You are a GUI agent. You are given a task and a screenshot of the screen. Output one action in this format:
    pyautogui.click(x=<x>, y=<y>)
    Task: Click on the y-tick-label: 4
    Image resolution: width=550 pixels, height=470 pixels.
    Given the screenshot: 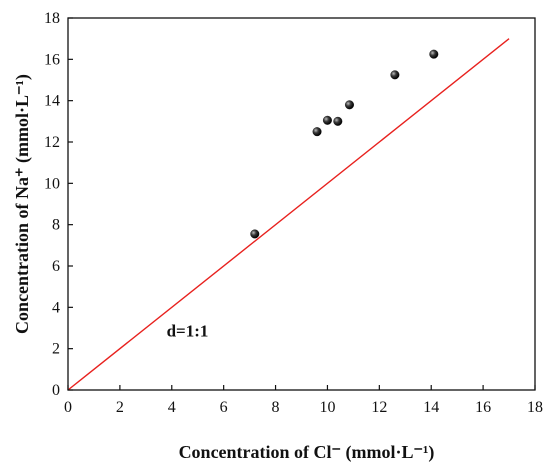 What is the action you would take?
    pyautogui.click(x=56, y=307)
    